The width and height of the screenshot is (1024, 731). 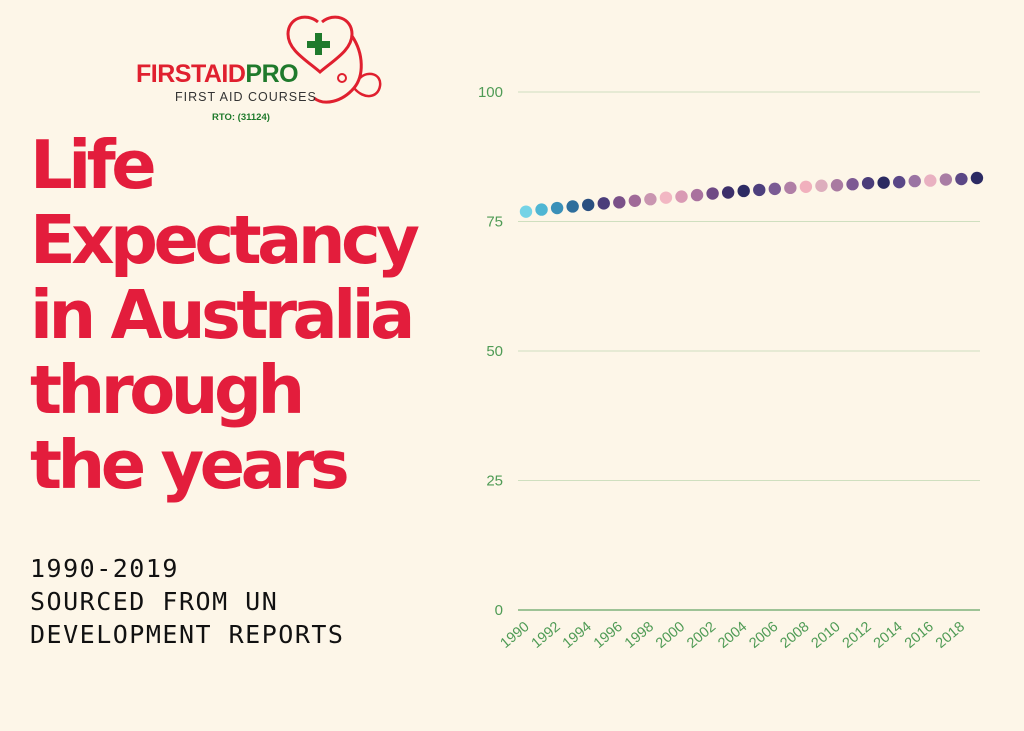 I want to click on brand-name: FIRSTAIDPRO, so click(x=217, y=74).